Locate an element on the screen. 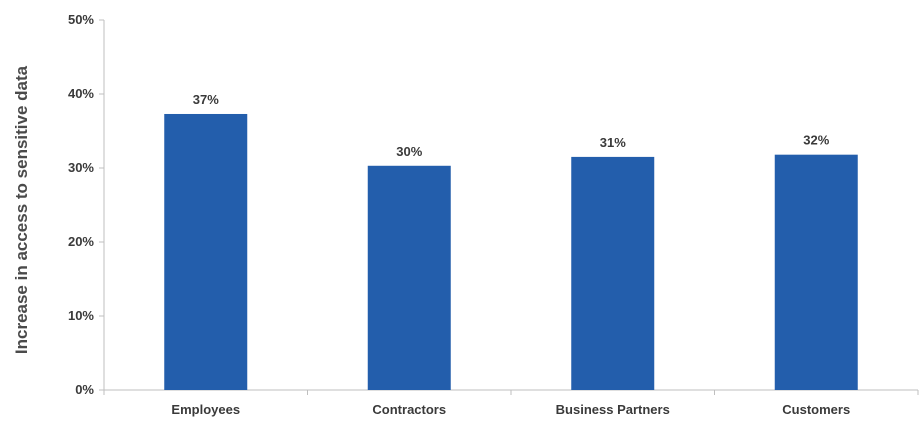 The width and height of the screenshot is (923, 423). data-label: 30% is located at coordinates (409, 151).